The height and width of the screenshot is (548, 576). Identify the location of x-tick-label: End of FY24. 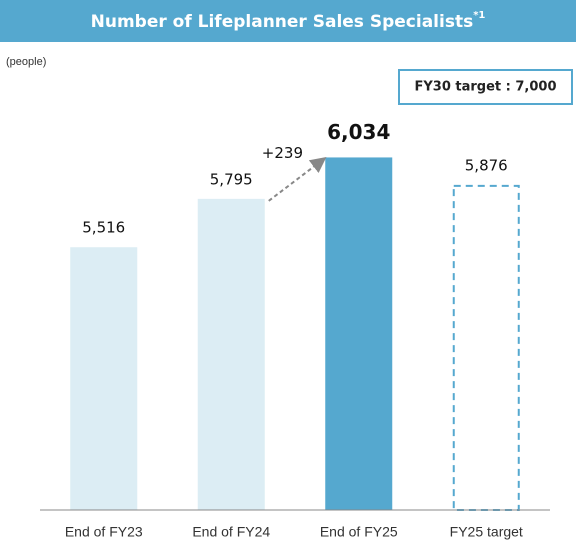
(231, 532).